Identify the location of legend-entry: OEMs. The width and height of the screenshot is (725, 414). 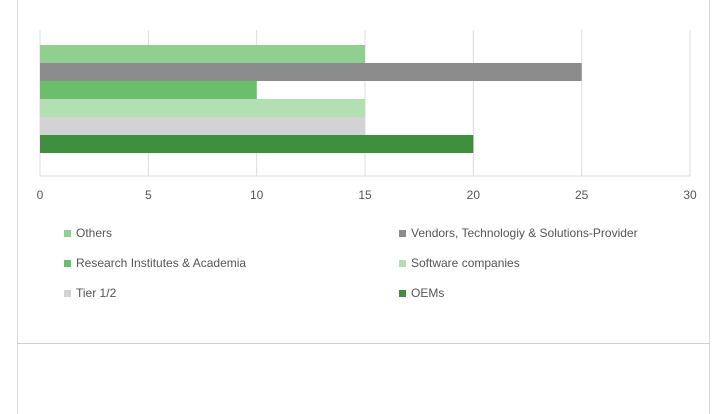
(421, 293).